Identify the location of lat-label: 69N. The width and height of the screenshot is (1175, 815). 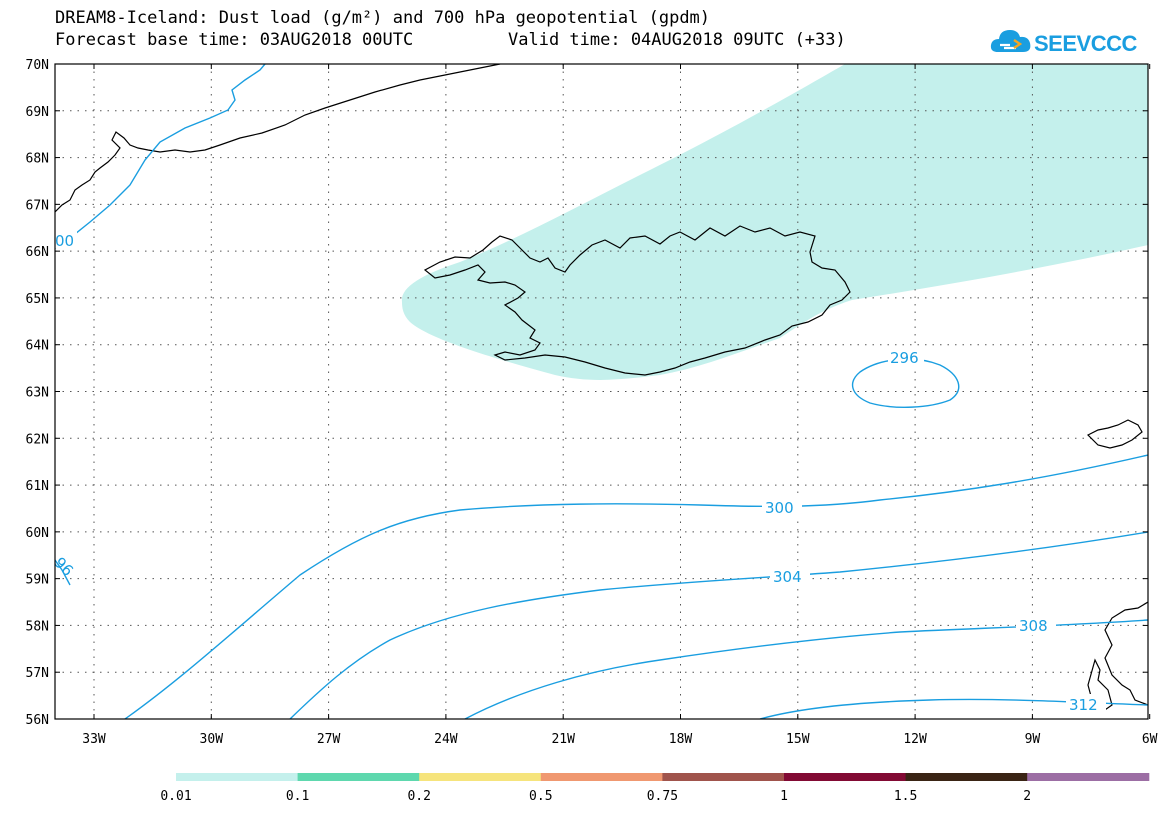
(37, 112).